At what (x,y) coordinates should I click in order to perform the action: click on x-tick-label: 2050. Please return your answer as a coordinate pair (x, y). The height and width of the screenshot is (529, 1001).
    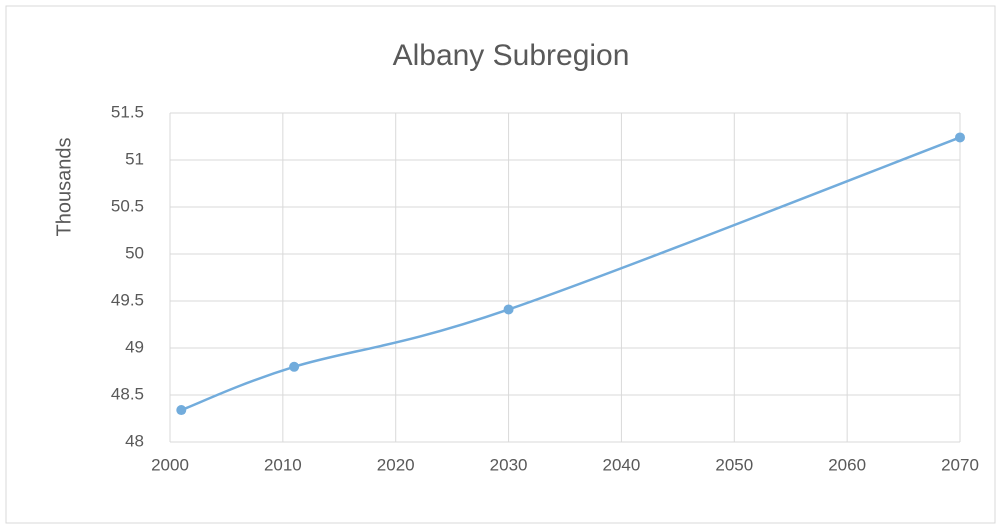
    Looking at the image, I should click on (734, 464).